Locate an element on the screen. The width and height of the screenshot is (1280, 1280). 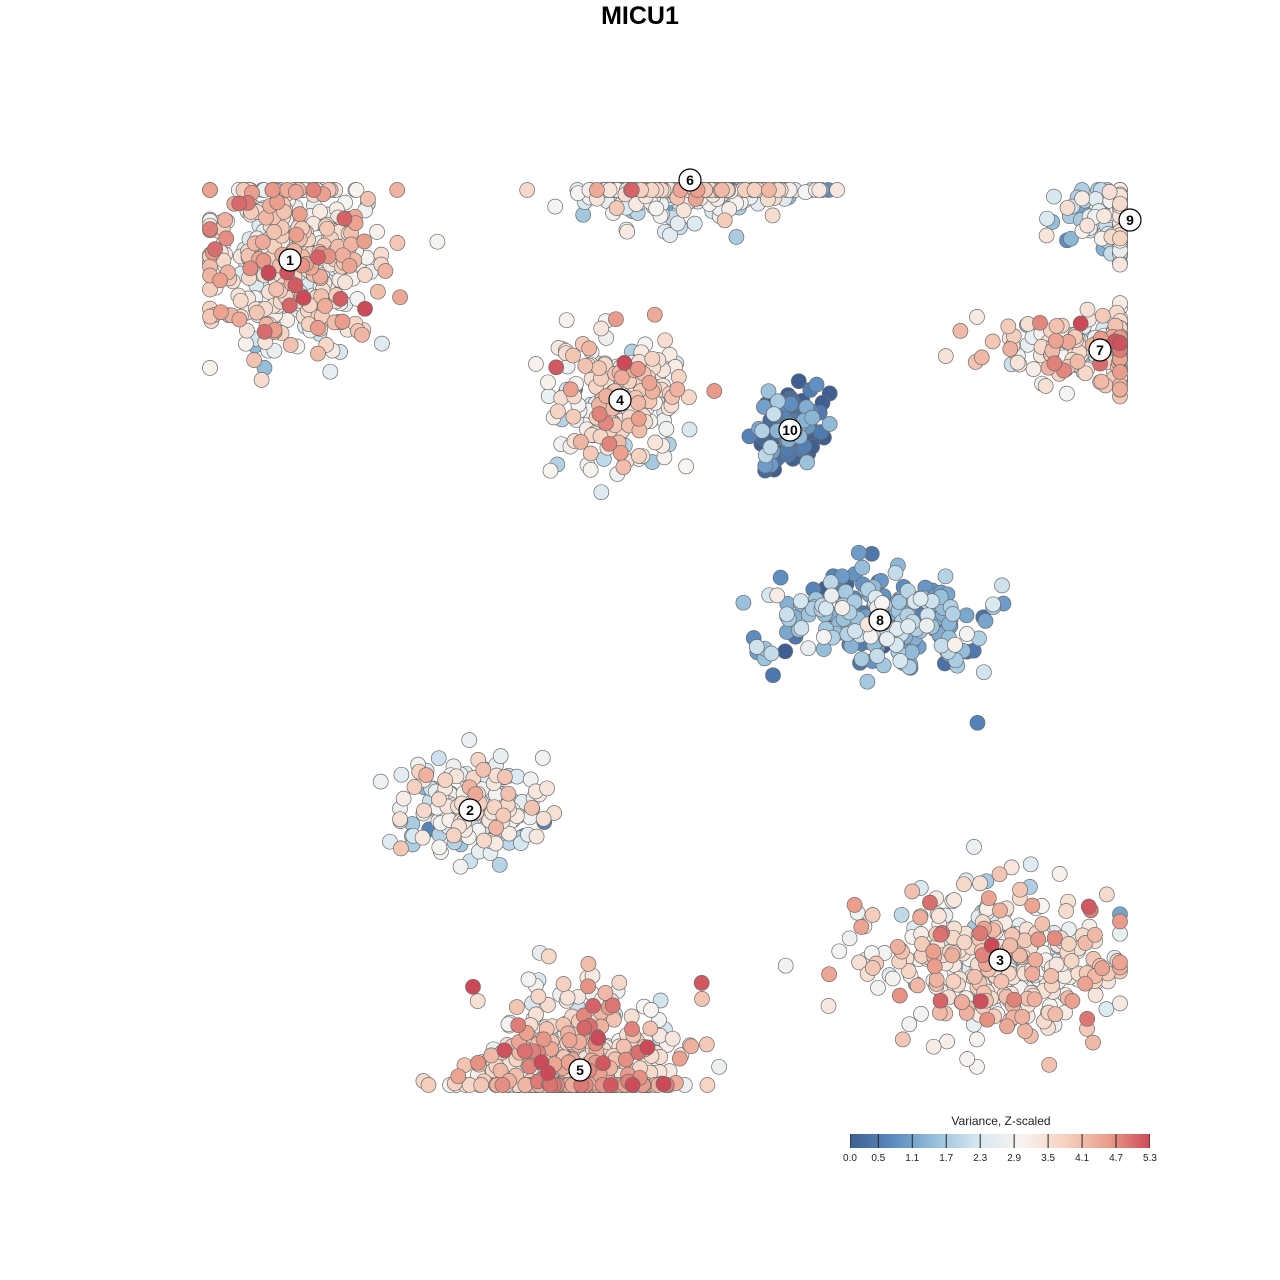
cluster-label: 2 is located at coordinates (470, 810).